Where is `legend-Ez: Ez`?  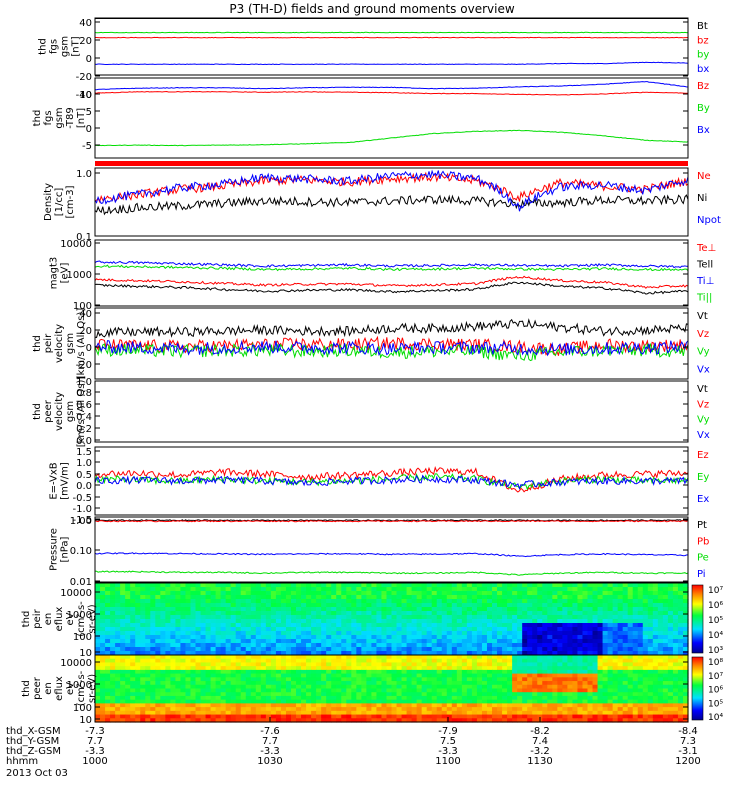
legend-Ez: Ez is located at coordinates (703, 455).